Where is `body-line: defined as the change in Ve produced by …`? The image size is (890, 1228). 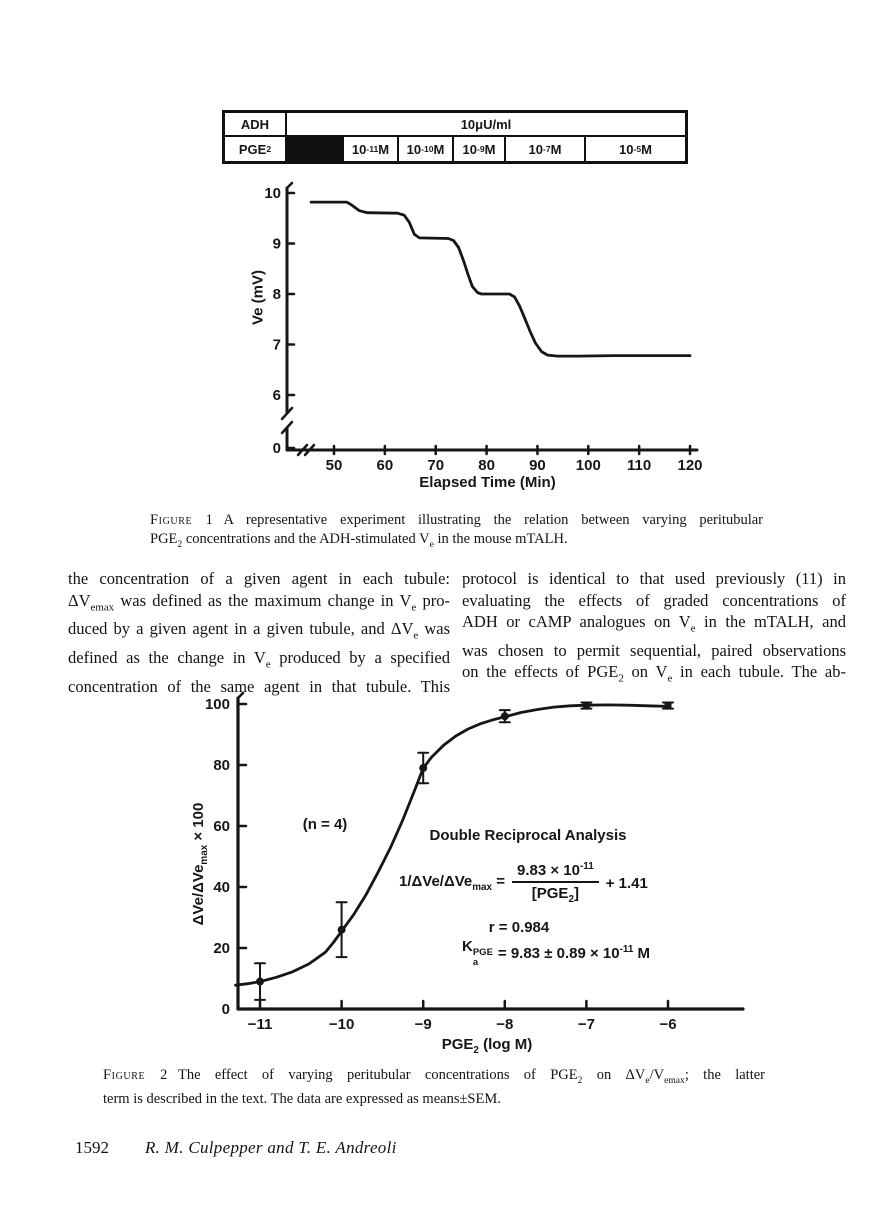
body-line: defined as the change in Ve produced by … is located at coordinates (259, 659).